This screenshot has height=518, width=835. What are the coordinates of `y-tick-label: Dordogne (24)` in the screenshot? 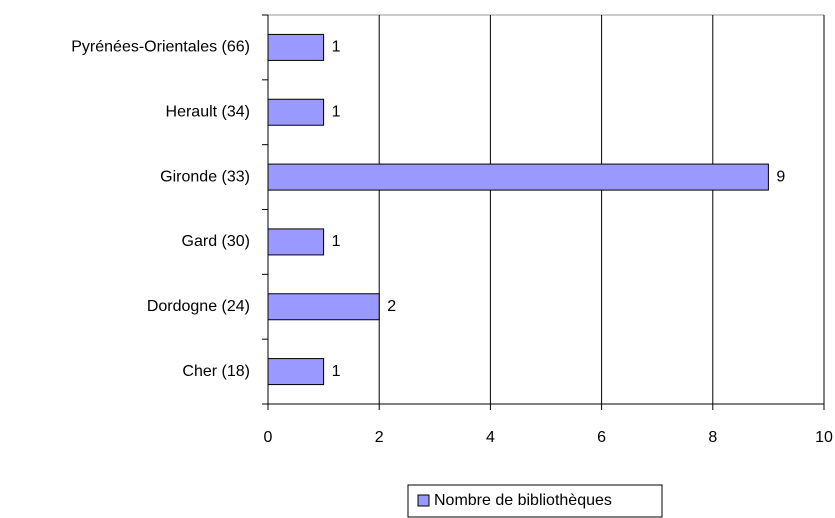 It's located at (198, 306).